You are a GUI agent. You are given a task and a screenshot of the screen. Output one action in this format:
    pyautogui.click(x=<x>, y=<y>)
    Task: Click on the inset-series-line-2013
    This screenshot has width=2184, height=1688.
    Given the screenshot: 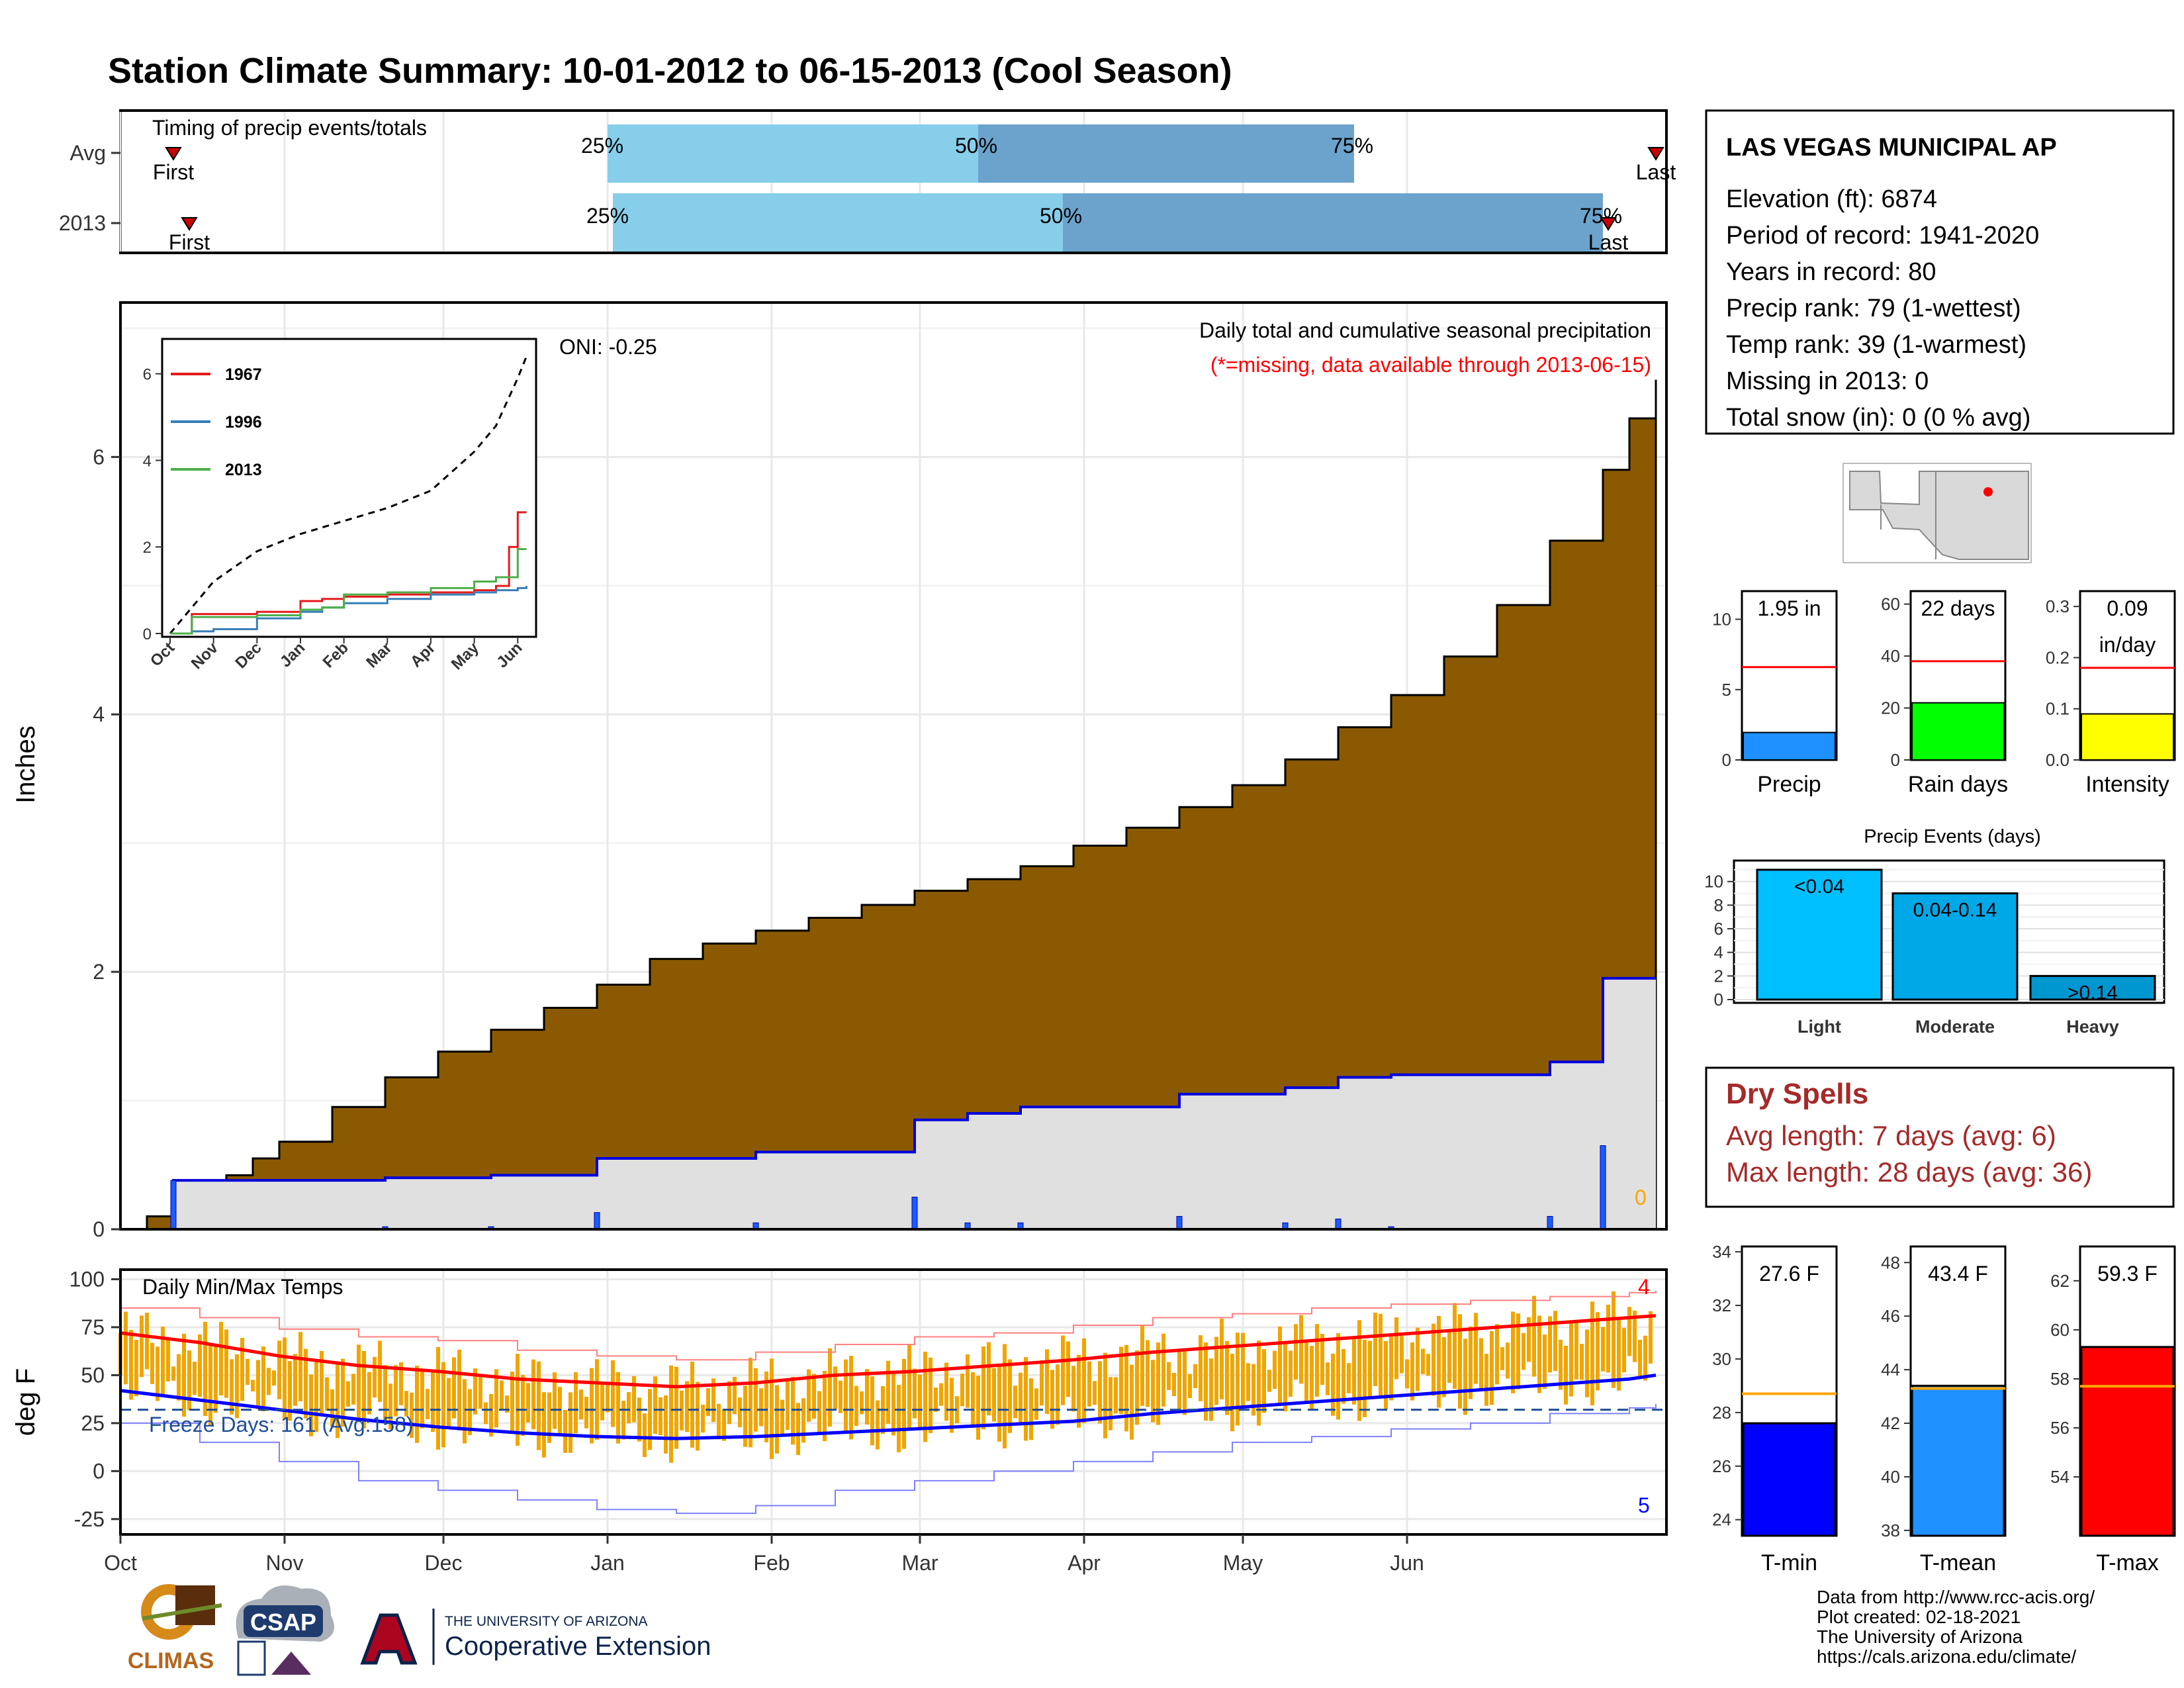 What is the action you would take?
    pyautogui.click(x=348, y=591)
    